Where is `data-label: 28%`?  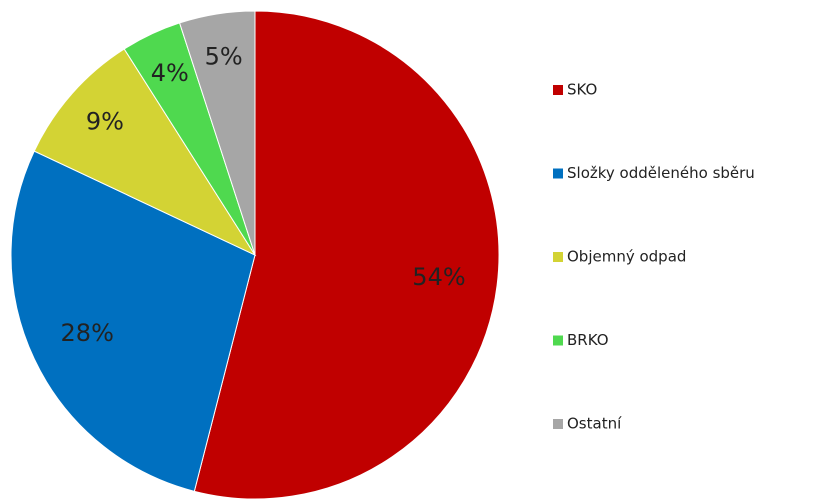 data-label: 28% is located at coordinates (87, 333).